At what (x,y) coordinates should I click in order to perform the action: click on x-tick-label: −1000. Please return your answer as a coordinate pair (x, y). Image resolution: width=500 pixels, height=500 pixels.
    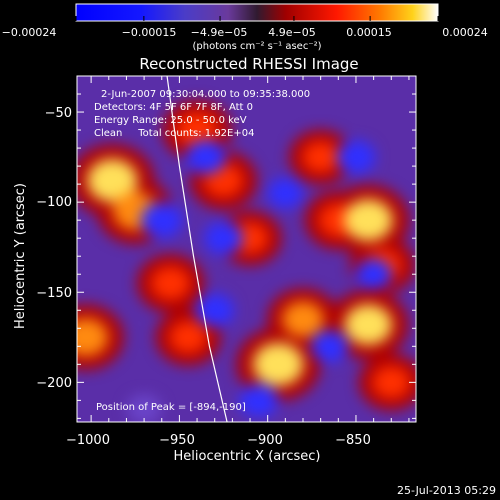
    Looking at the image, I should click on (88, 440).